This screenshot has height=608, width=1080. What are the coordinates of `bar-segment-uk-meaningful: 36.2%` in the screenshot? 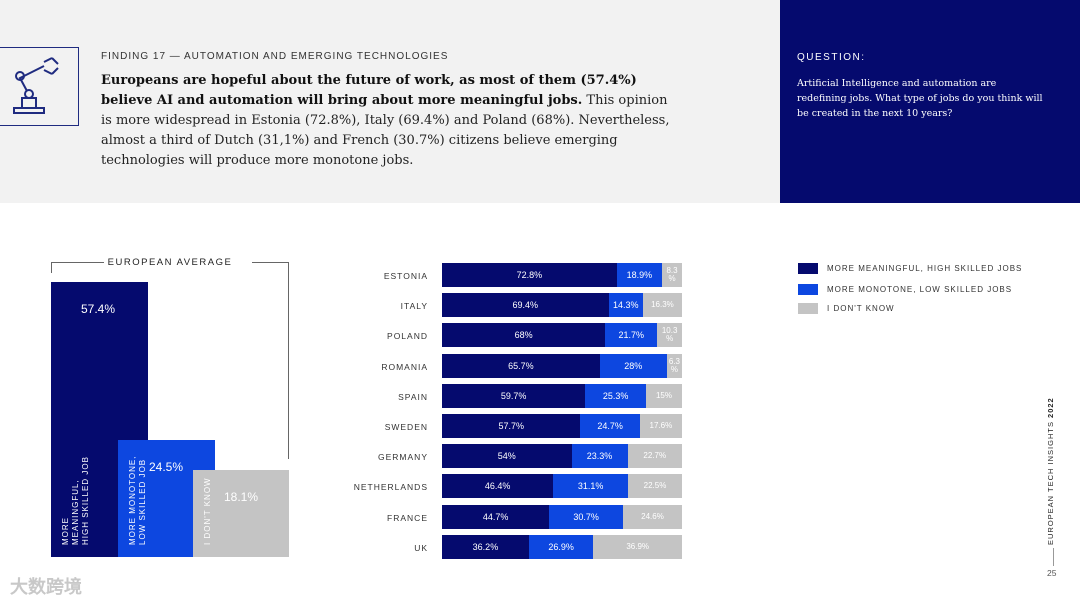 It's located at (485, 546).